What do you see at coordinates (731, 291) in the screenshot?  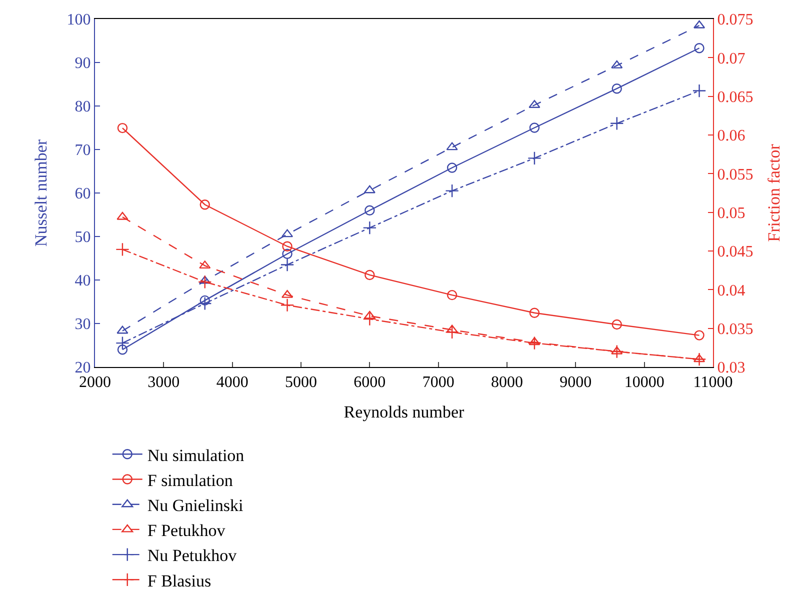 I see `y2-tick-label: 0.04` at bounding box center [731, 291].